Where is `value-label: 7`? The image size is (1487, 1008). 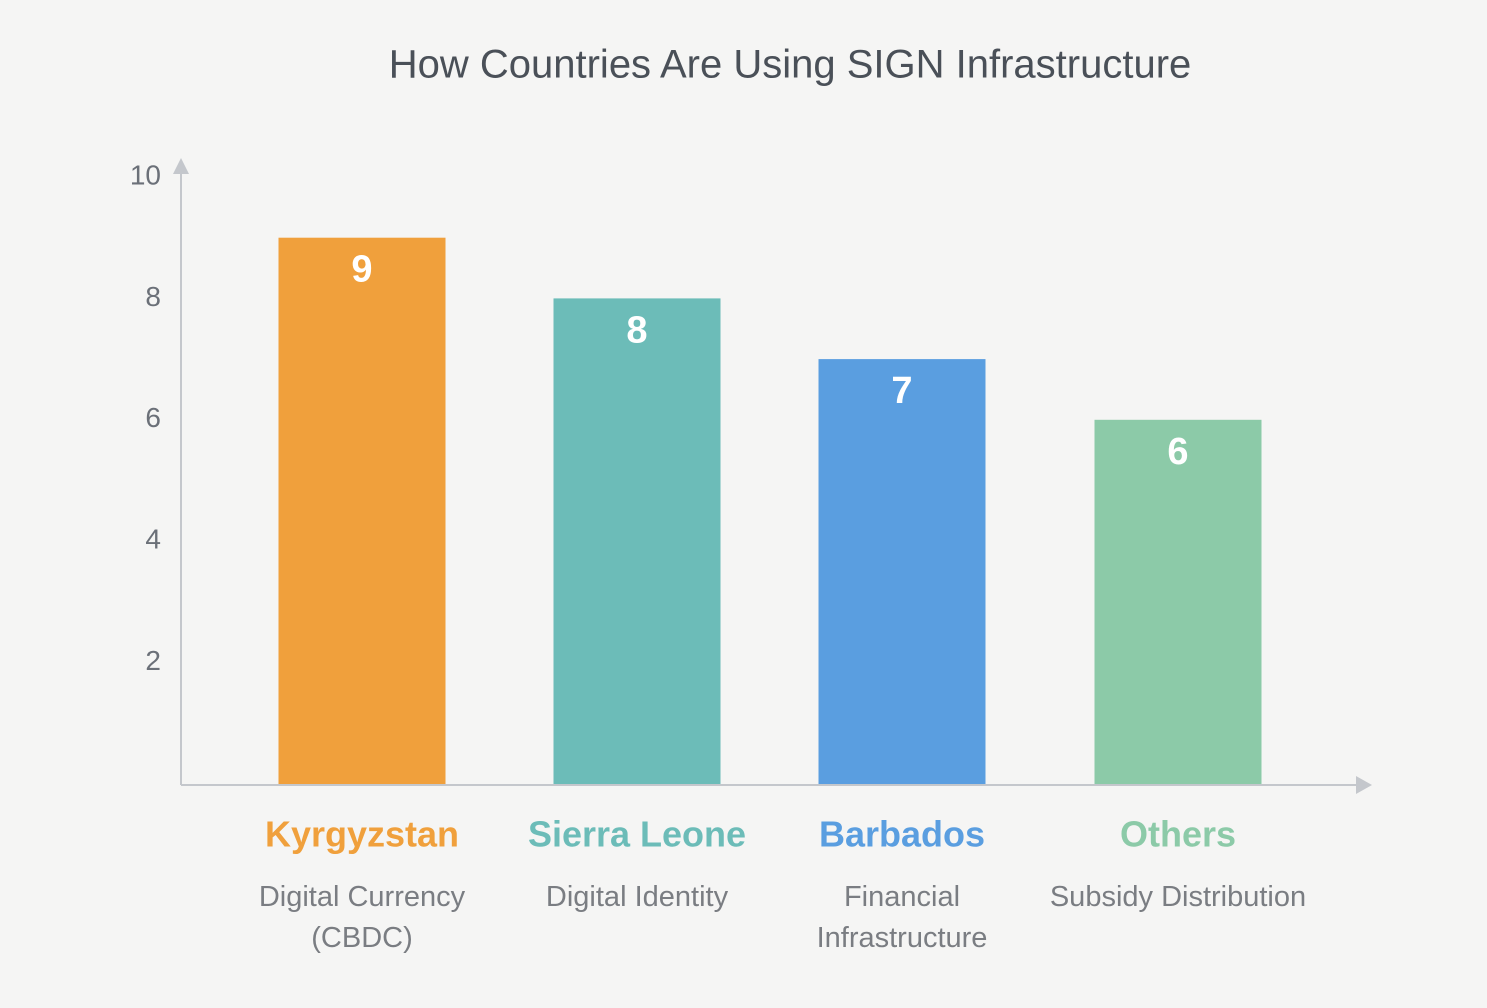 value-label: 7 is located at coordinates (901, 391).